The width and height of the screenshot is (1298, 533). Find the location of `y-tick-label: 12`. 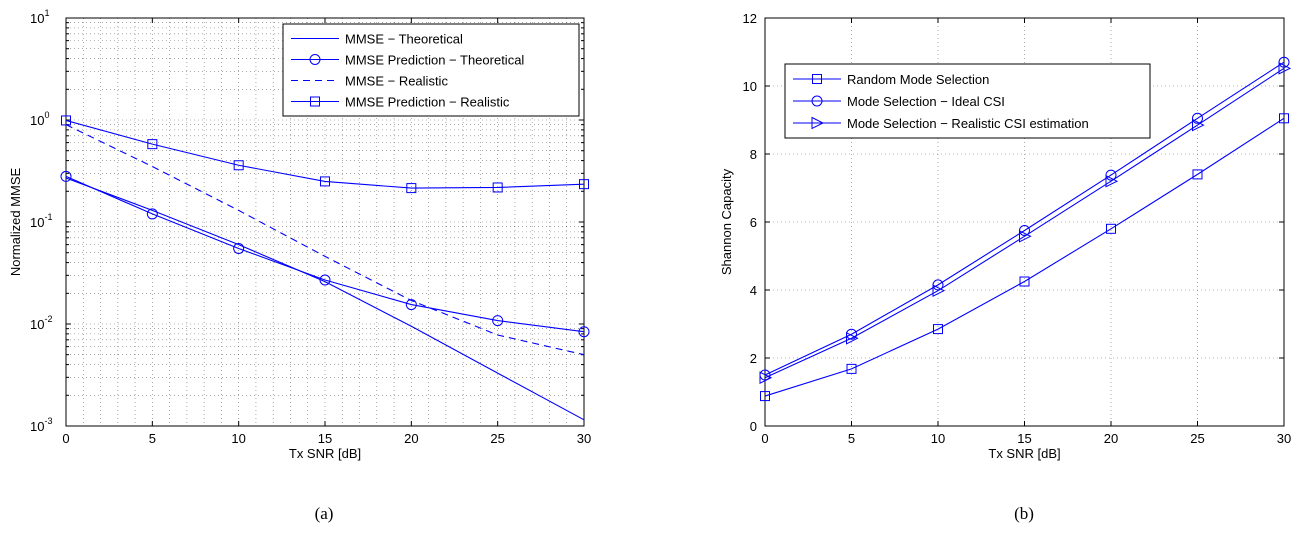

y-tick-label: 12 is located at coordinates (750, 18).